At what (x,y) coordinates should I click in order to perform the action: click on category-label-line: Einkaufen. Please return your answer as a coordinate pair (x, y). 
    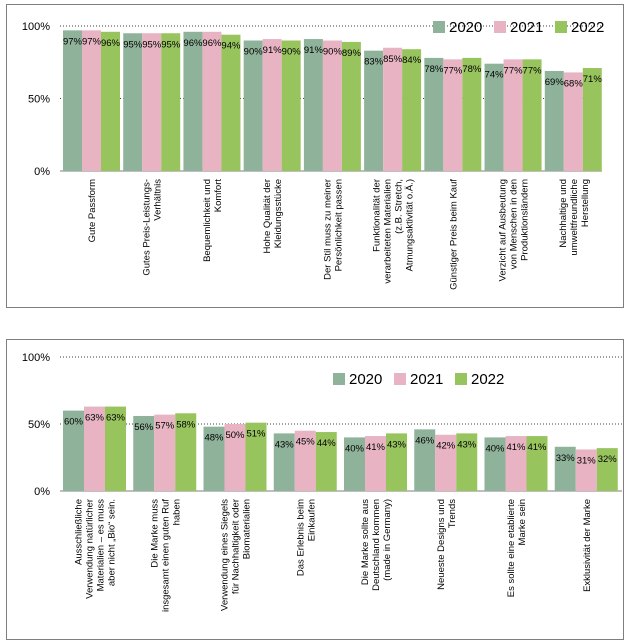
    Looking at the image, I should click on (311, 520).